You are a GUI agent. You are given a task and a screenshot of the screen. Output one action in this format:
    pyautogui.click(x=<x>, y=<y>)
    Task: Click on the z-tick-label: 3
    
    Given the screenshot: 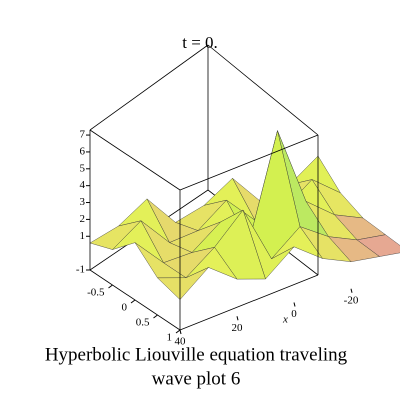 What is the action you would take?
    pyautogui.click(x=83, y=202)
    